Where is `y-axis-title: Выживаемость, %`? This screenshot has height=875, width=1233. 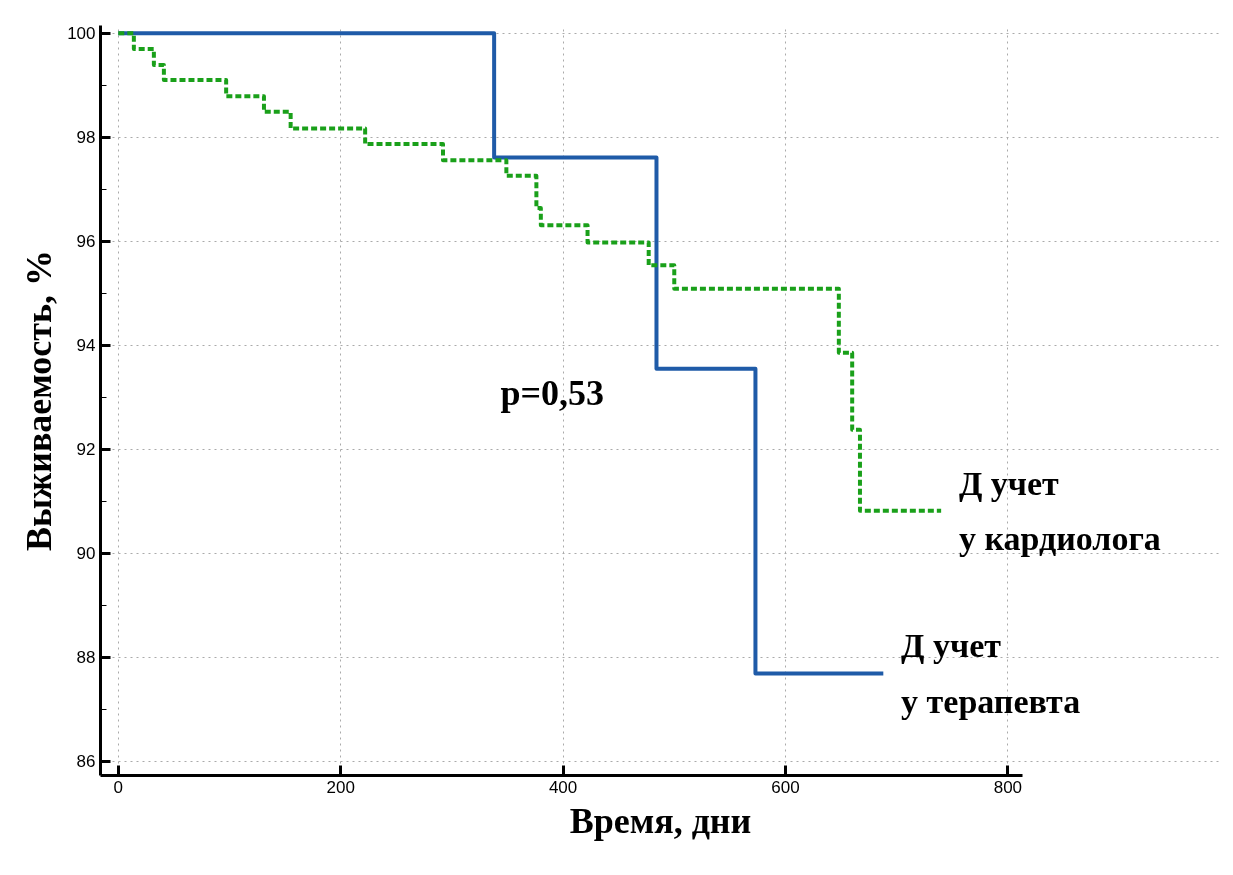
y-axis-title: Выживаемость, % is located at coordinates (39, 400).